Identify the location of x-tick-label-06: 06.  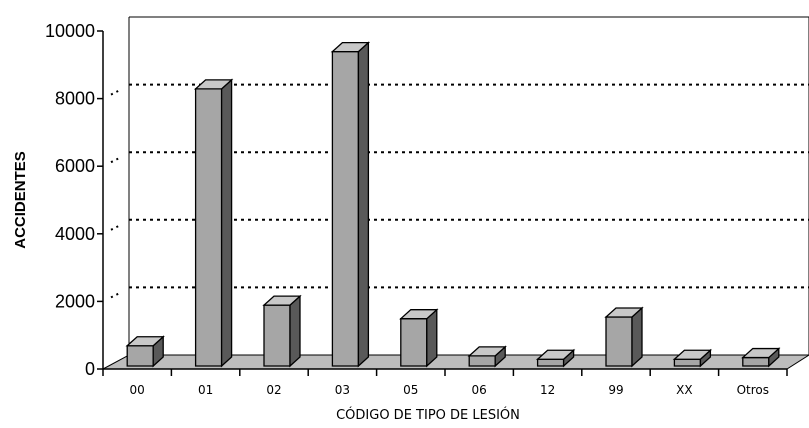
(479, 390).